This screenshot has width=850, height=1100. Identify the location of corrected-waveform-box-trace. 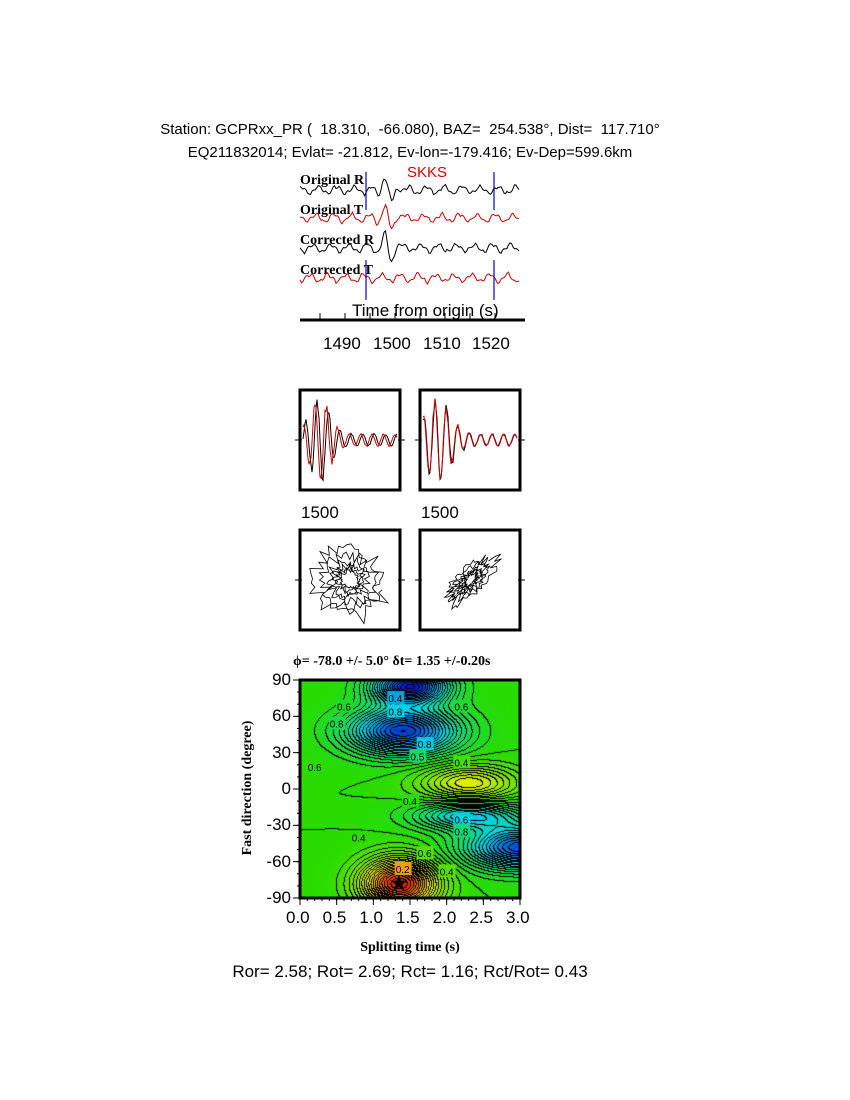
(470, 439).